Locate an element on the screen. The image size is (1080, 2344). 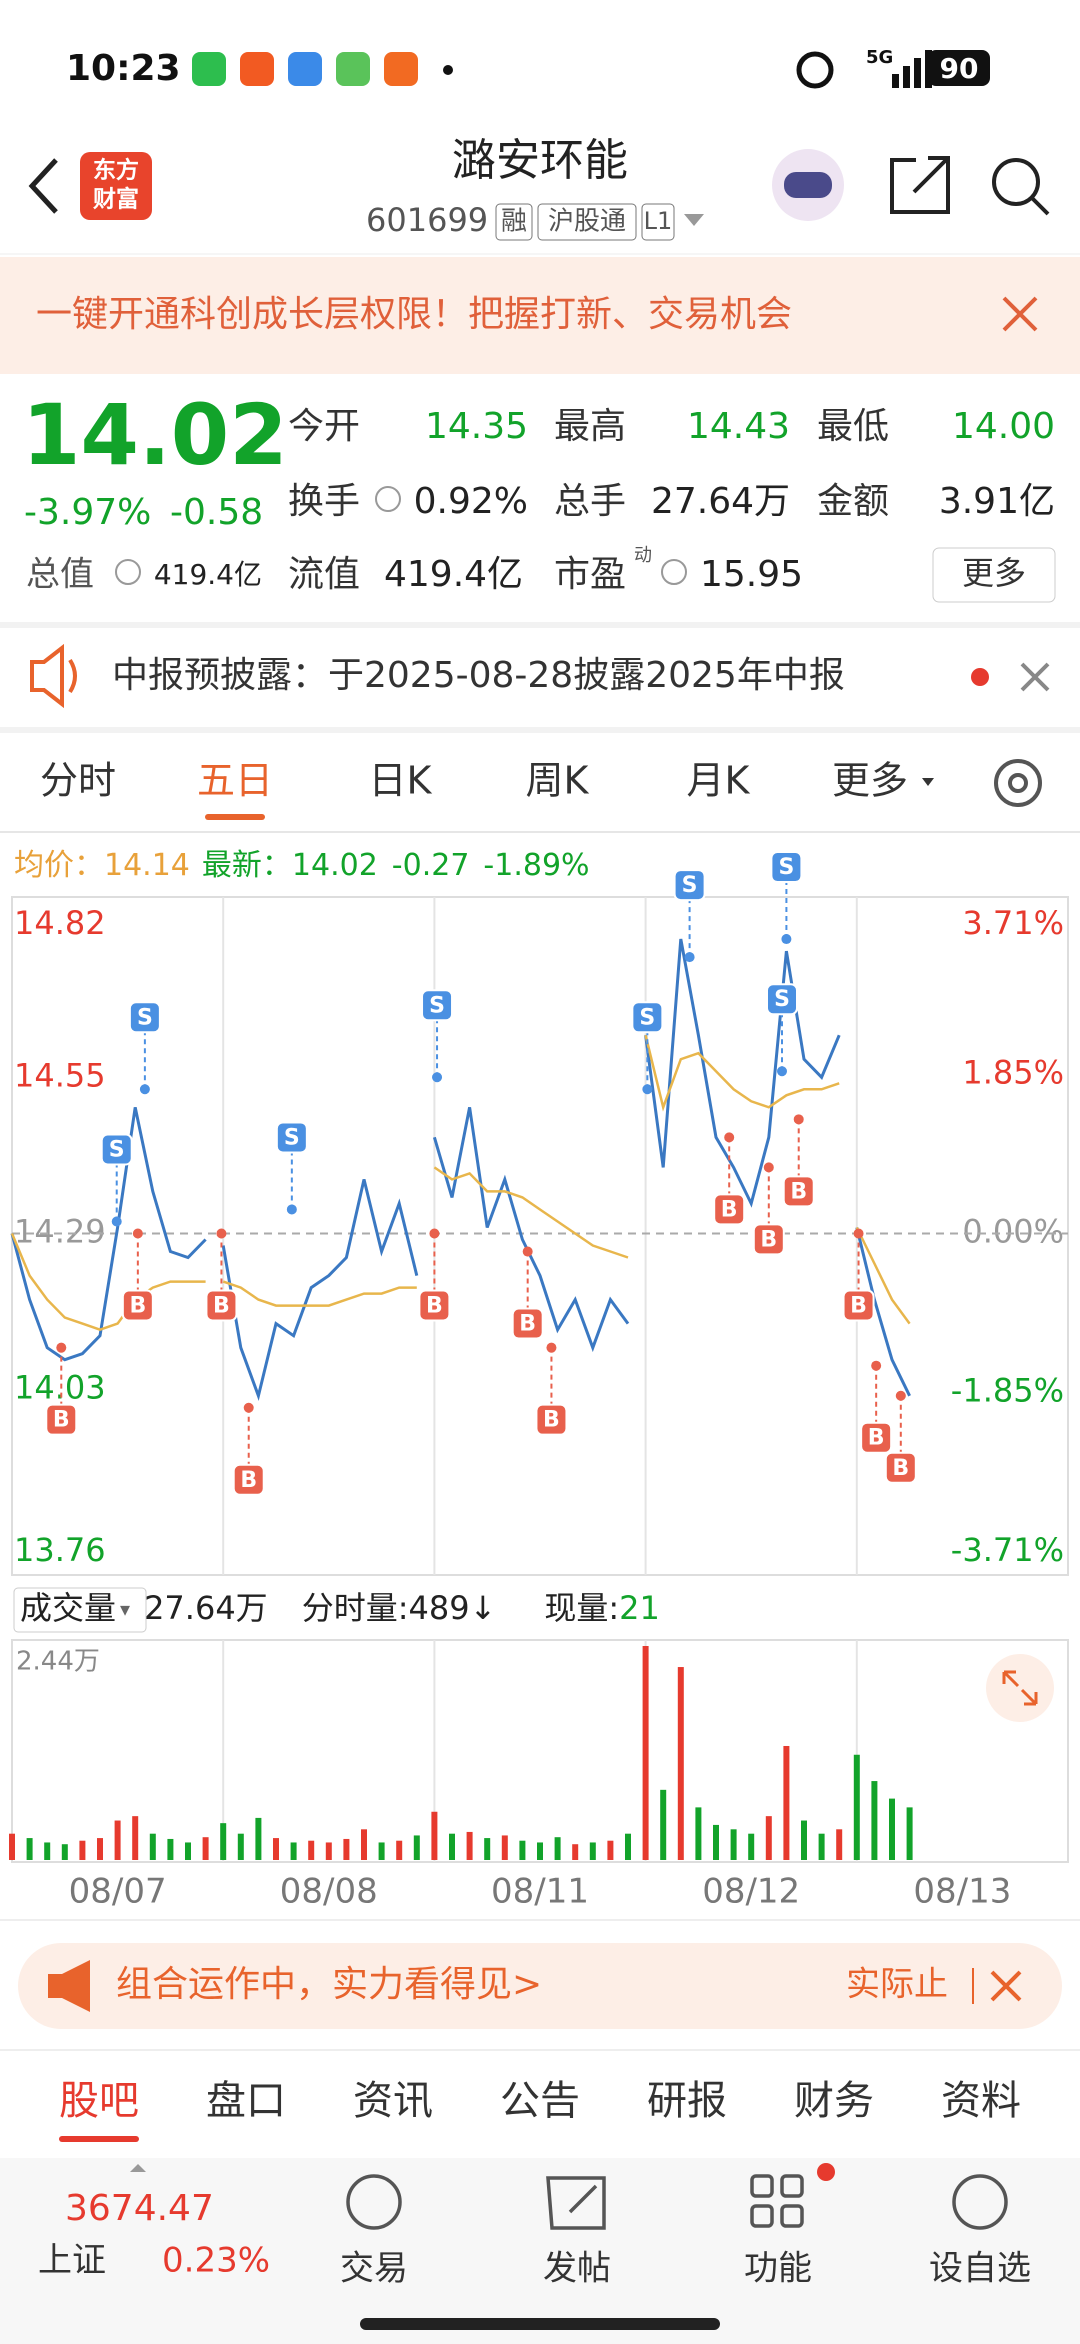
tab: 五日 is located at coordinates (235, 781).